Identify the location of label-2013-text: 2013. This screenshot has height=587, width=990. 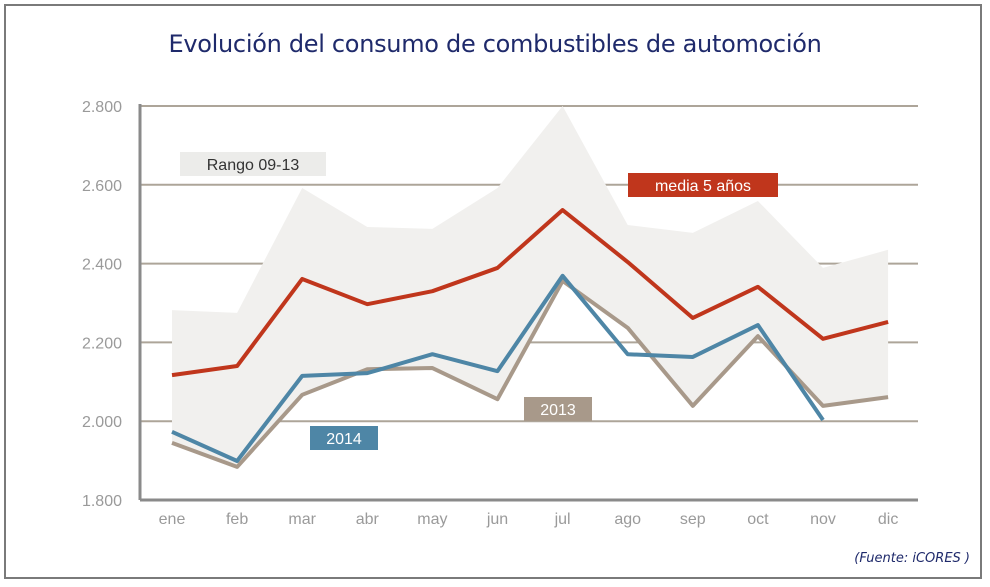
(558, 410).